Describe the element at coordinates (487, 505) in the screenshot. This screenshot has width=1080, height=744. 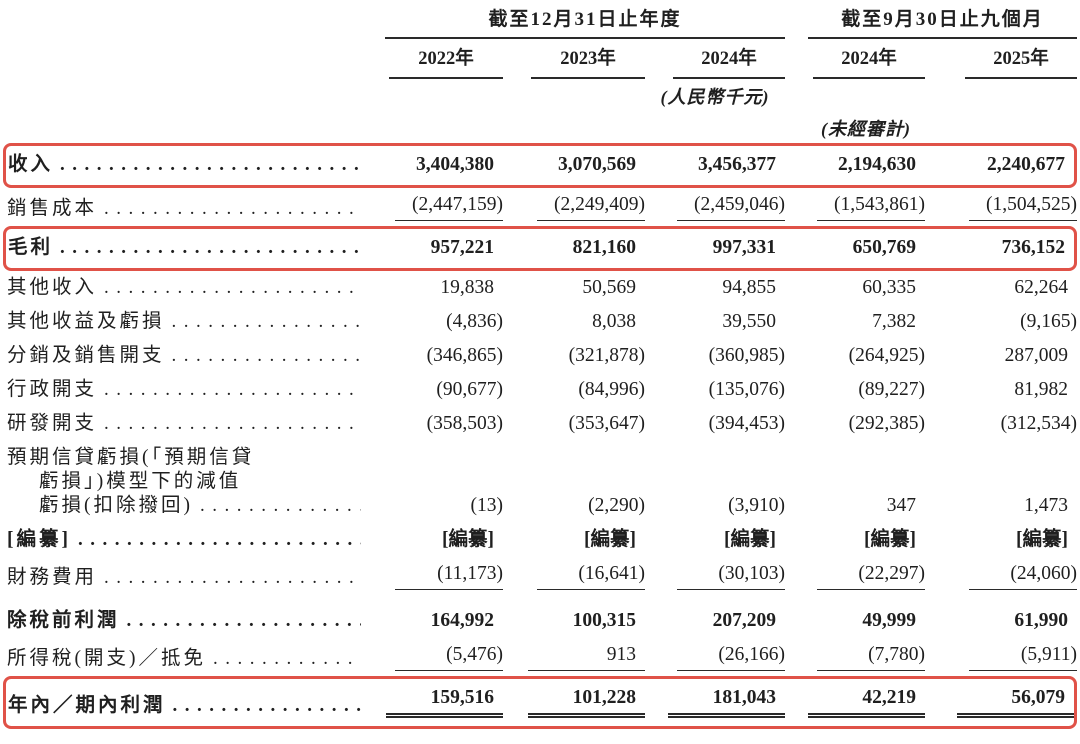
I see `cell-value: (13)` at that location.